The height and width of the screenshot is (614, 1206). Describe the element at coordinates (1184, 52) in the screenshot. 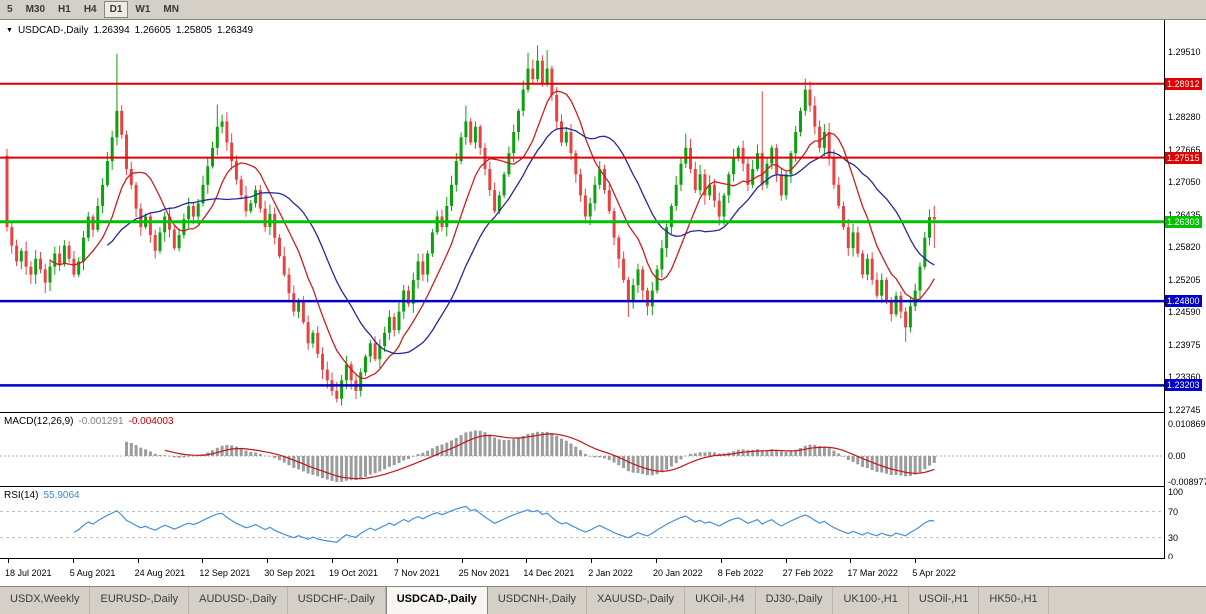

I see `price-tick-label: 1.29510` at that location.